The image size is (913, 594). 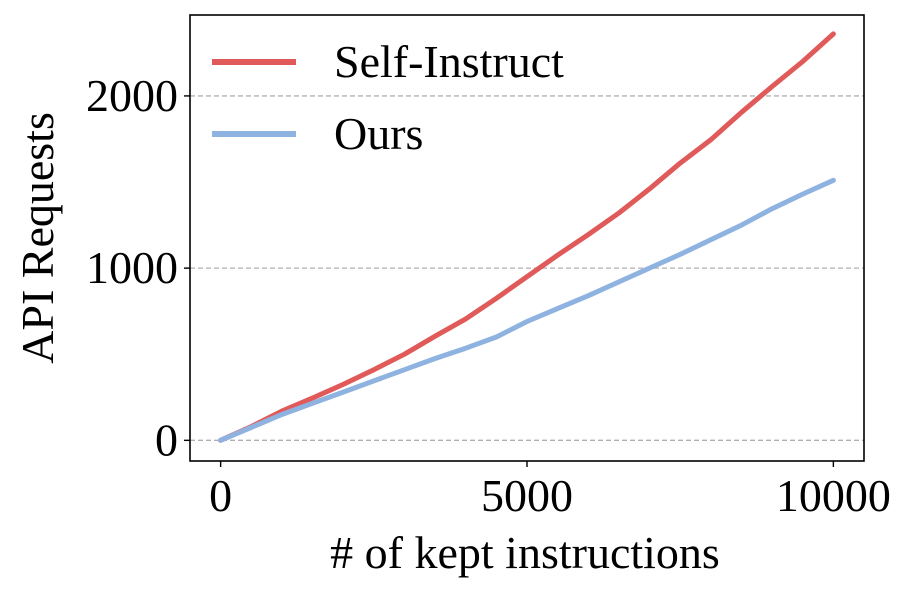 What do you see at coordinates (220, 495) in the screenshot?
I see `x-tick-label: 0` at bounding box center [220, 495].